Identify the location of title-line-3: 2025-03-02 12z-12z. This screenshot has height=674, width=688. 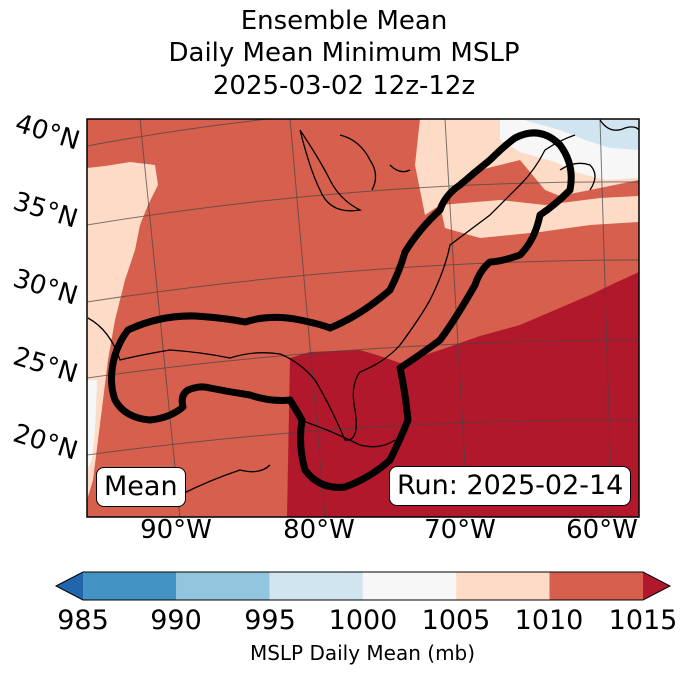
(344, 86).